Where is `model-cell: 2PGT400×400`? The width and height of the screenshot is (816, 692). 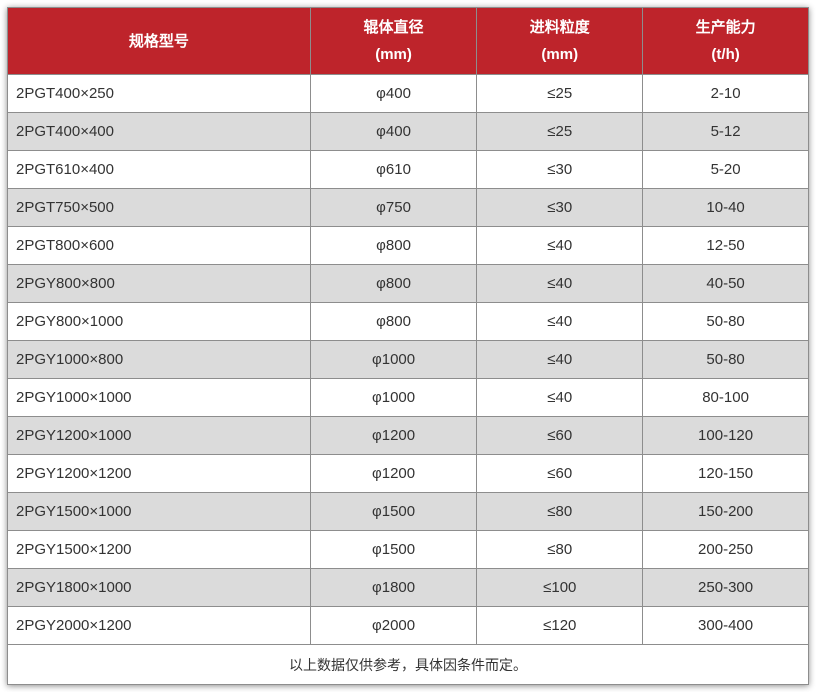 model-cell: 2PGT400×400 is located at coordinates (159, 131).